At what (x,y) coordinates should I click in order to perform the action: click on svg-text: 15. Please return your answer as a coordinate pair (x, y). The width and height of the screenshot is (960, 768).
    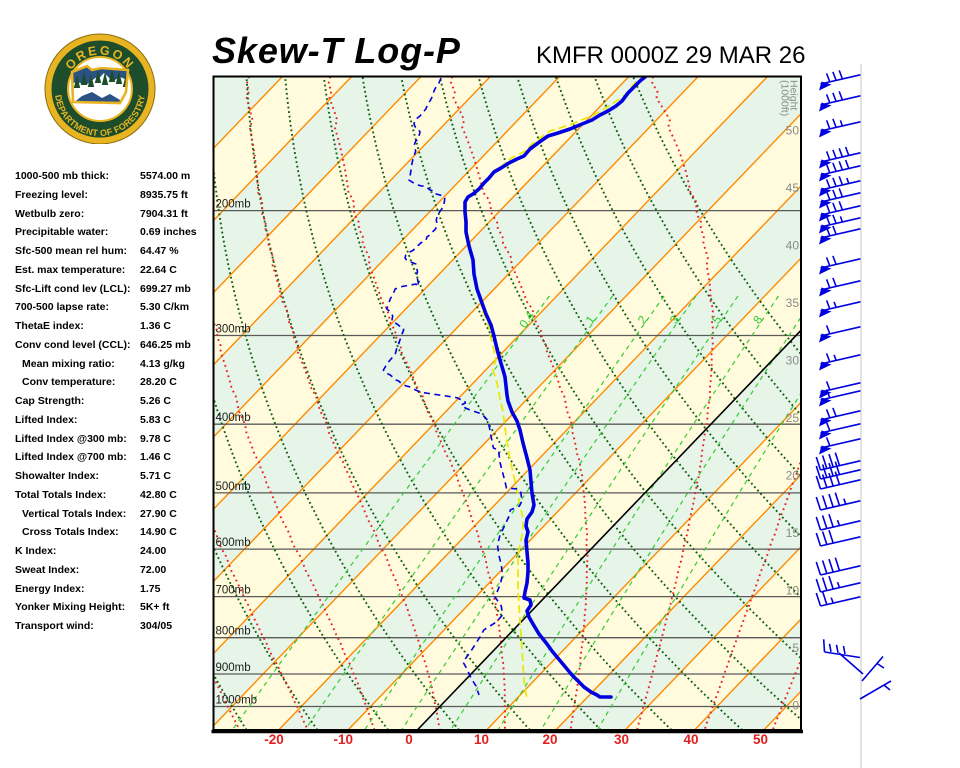
    Looking at the image, I should click on (793, 533).